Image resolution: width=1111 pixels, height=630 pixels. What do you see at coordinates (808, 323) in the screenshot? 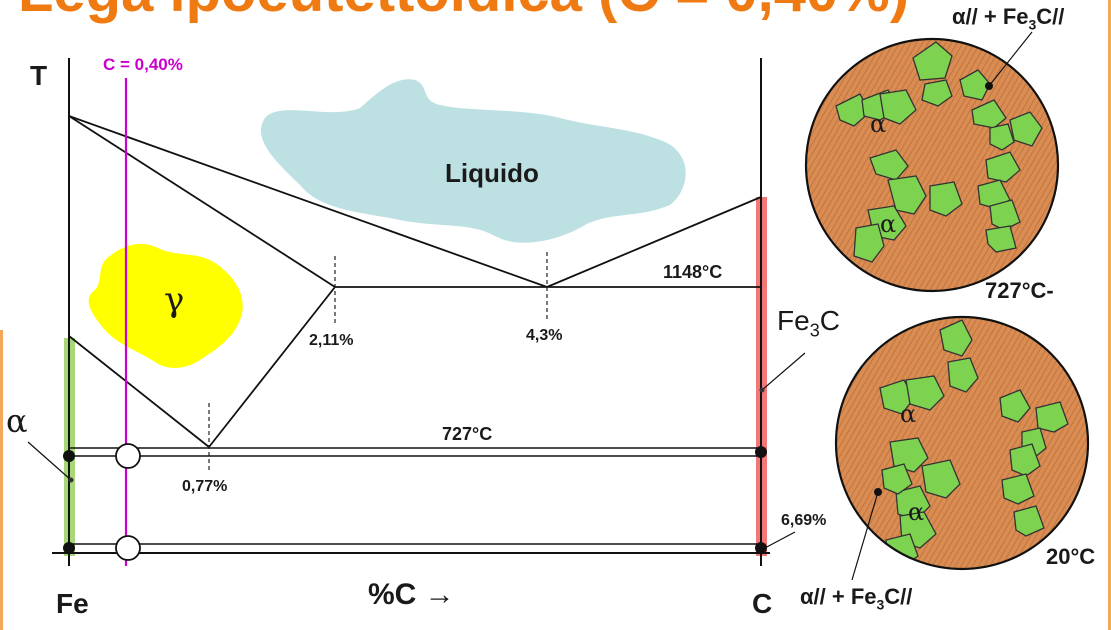
I see `cementite-label: Fe3C` at bounding box center [808, 323].